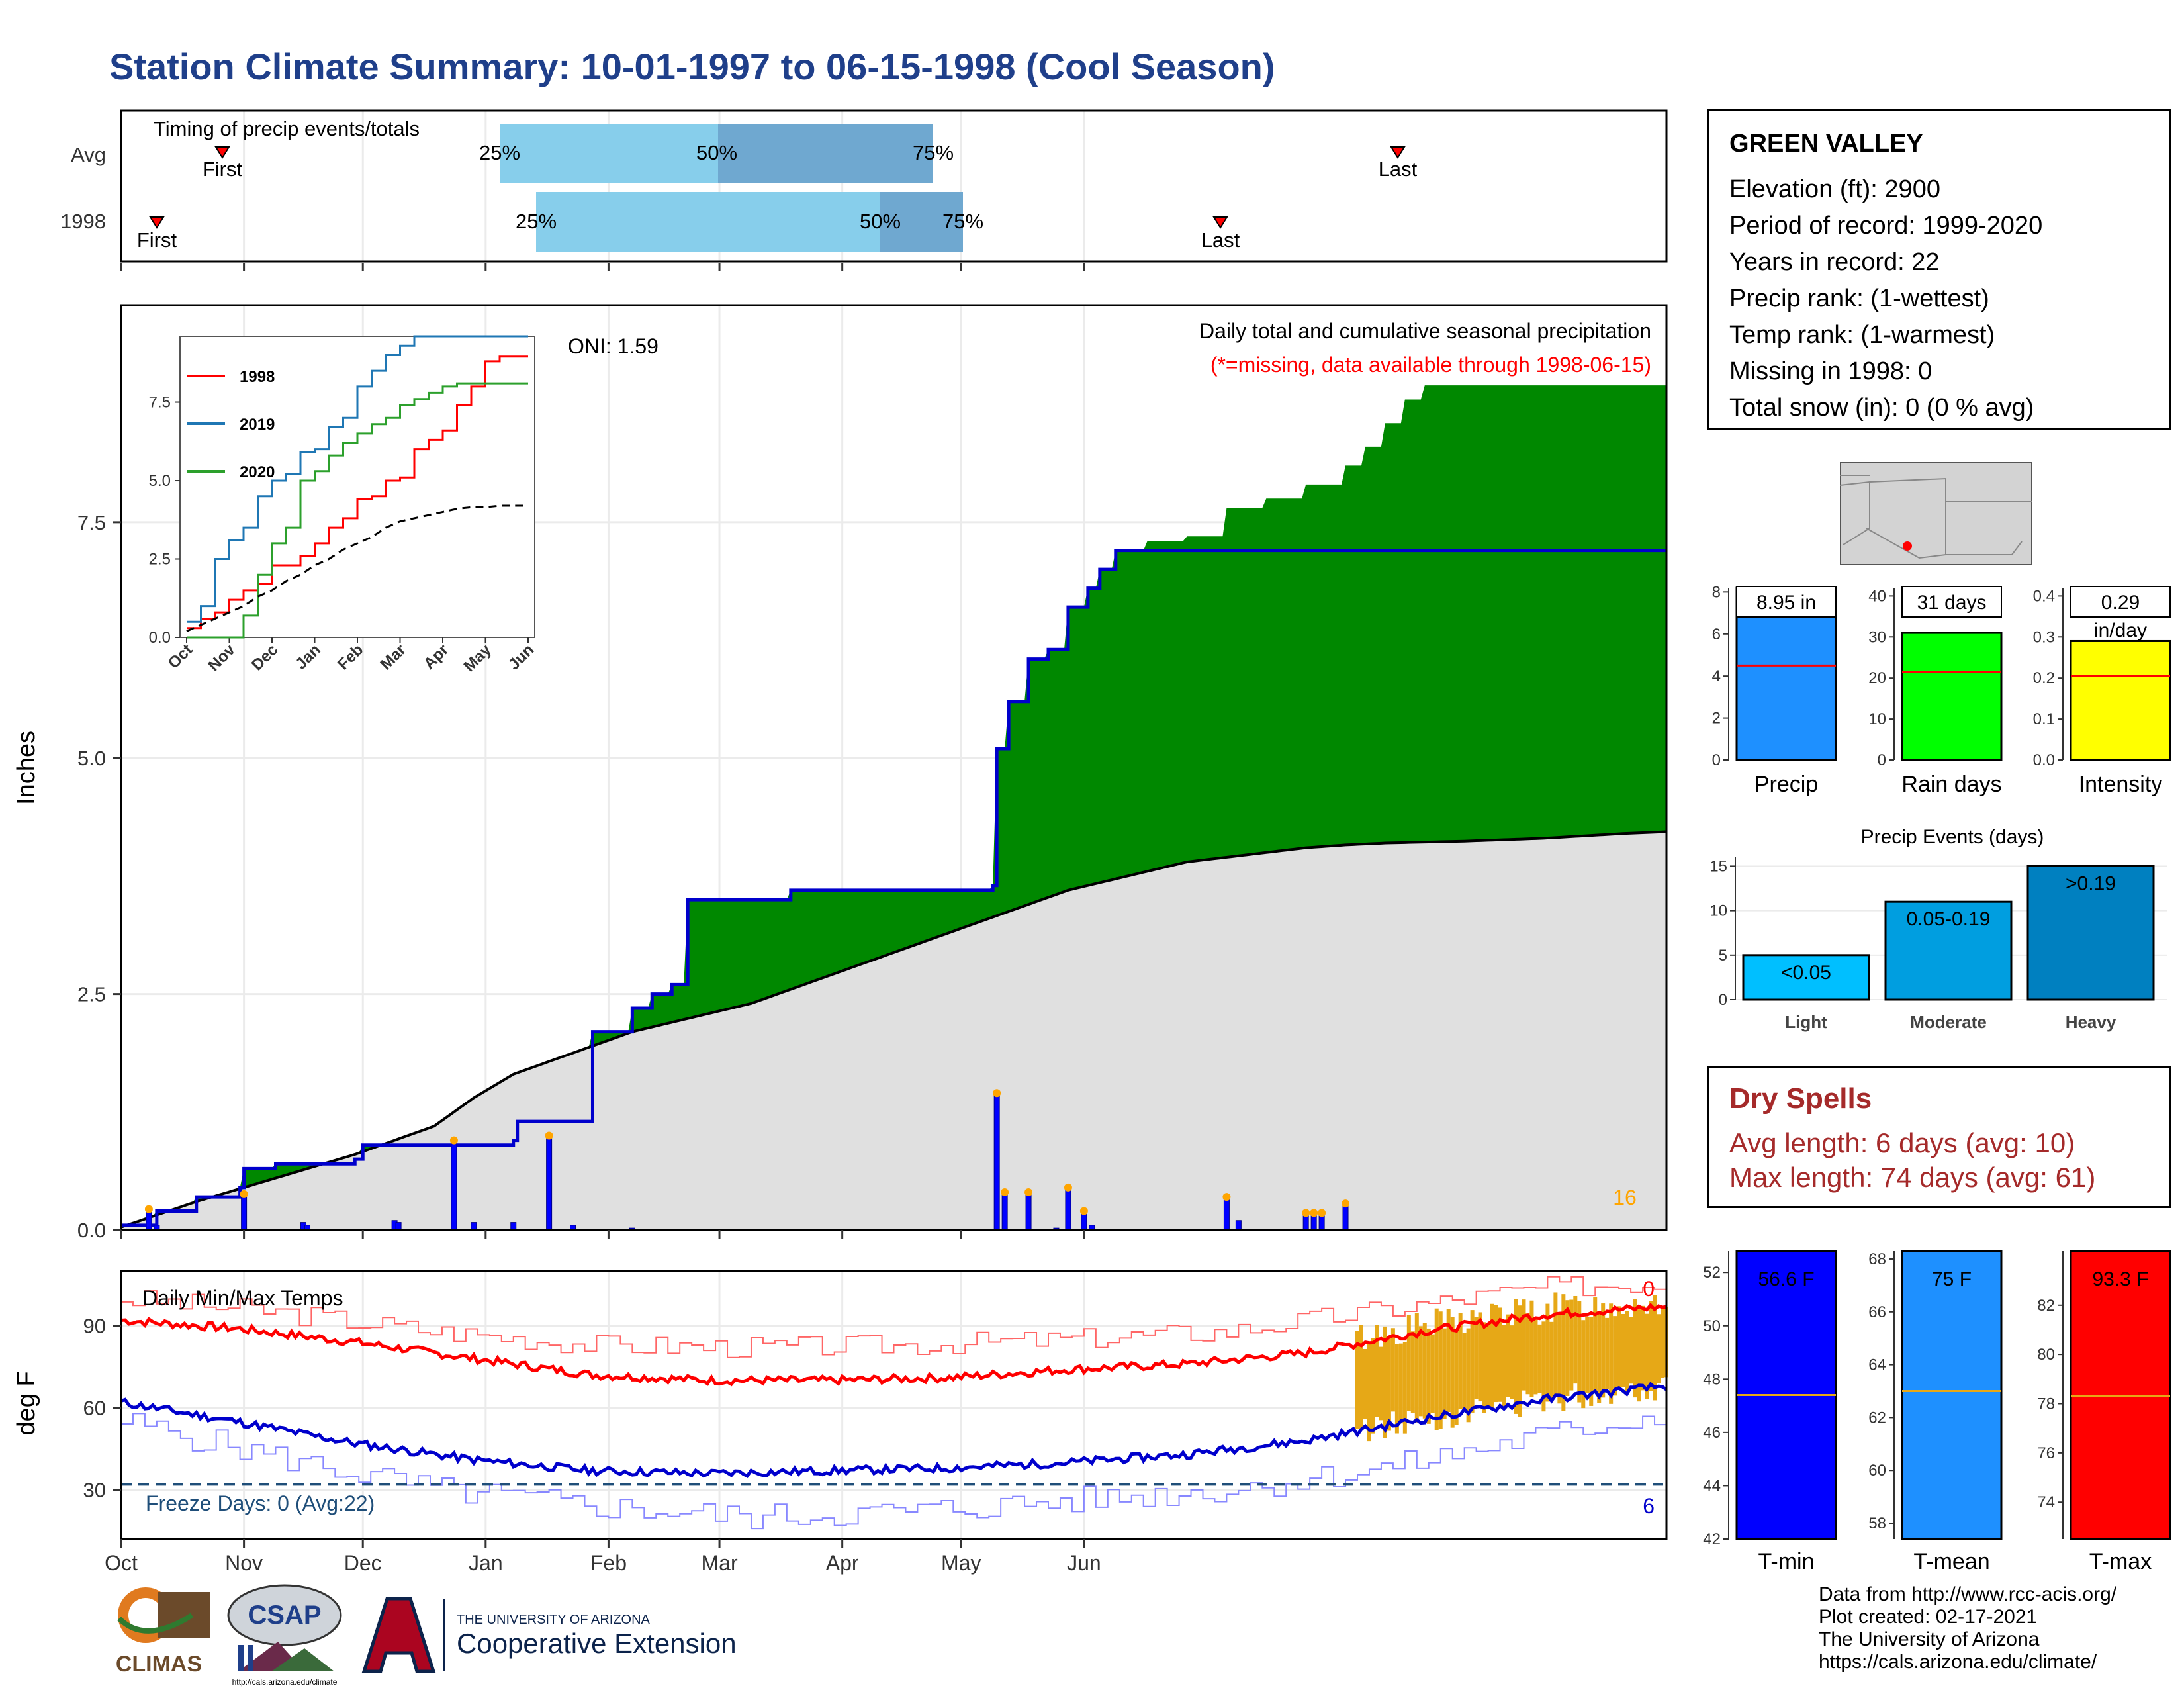 Image resolution: width=2184 pixels, height=1688 pixels. Describe the element at coordinates (2120, 630) in the screenshot. I see `summary-unit-label: in/day` at that location.